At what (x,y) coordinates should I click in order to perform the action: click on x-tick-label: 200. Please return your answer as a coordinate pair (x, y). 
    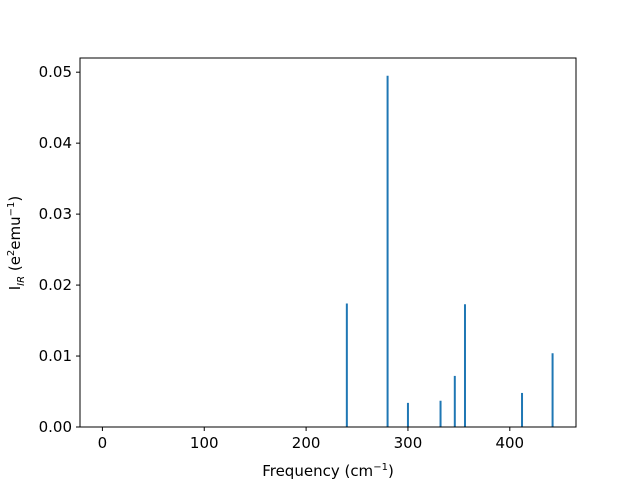
    Looking at the image, I should click on (306, 443).